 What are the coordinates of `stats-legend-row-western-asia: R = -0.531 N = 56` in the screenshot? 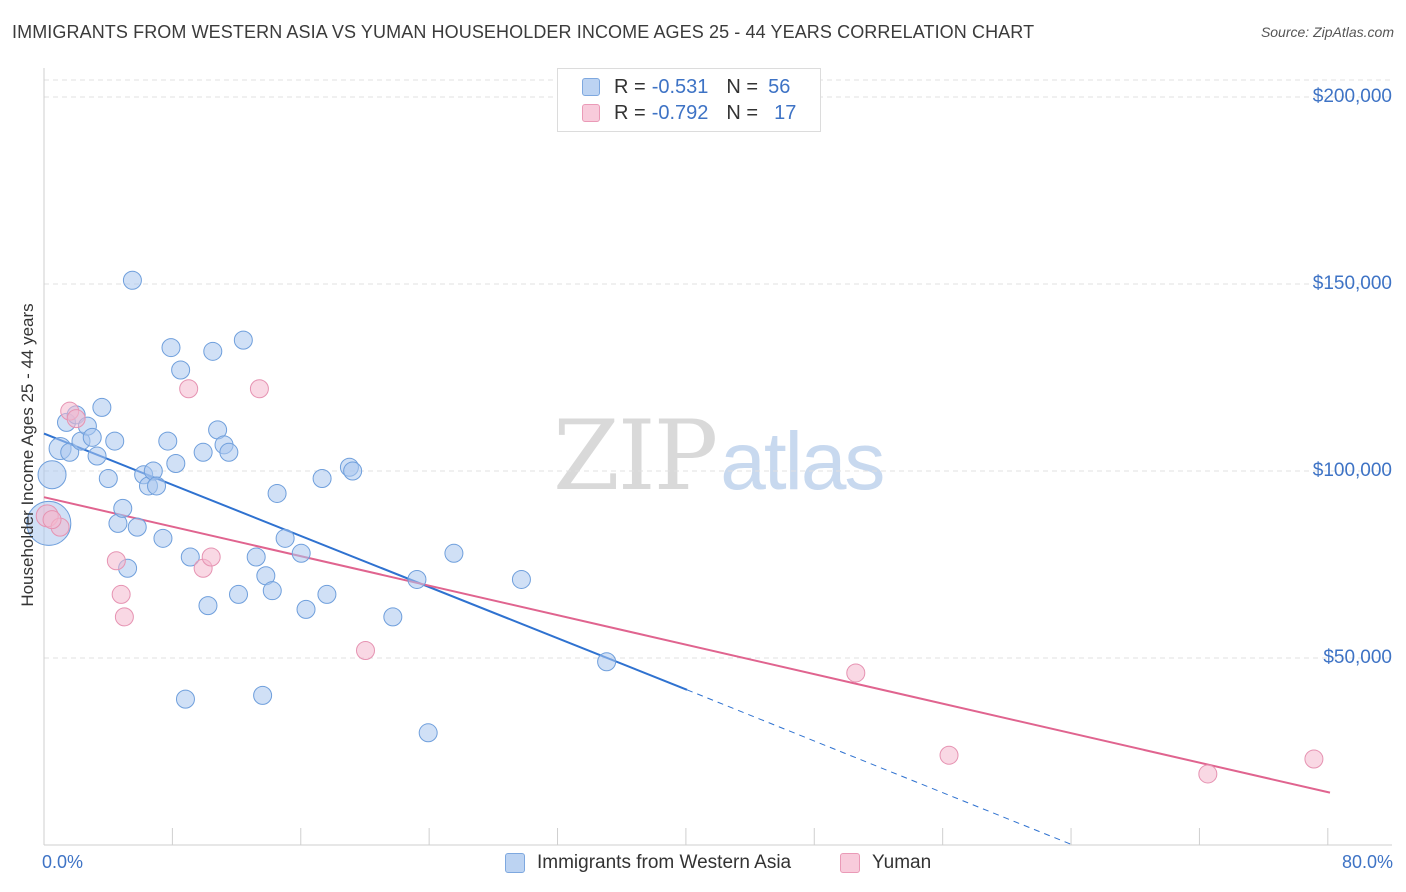 It's located at (686, 87).